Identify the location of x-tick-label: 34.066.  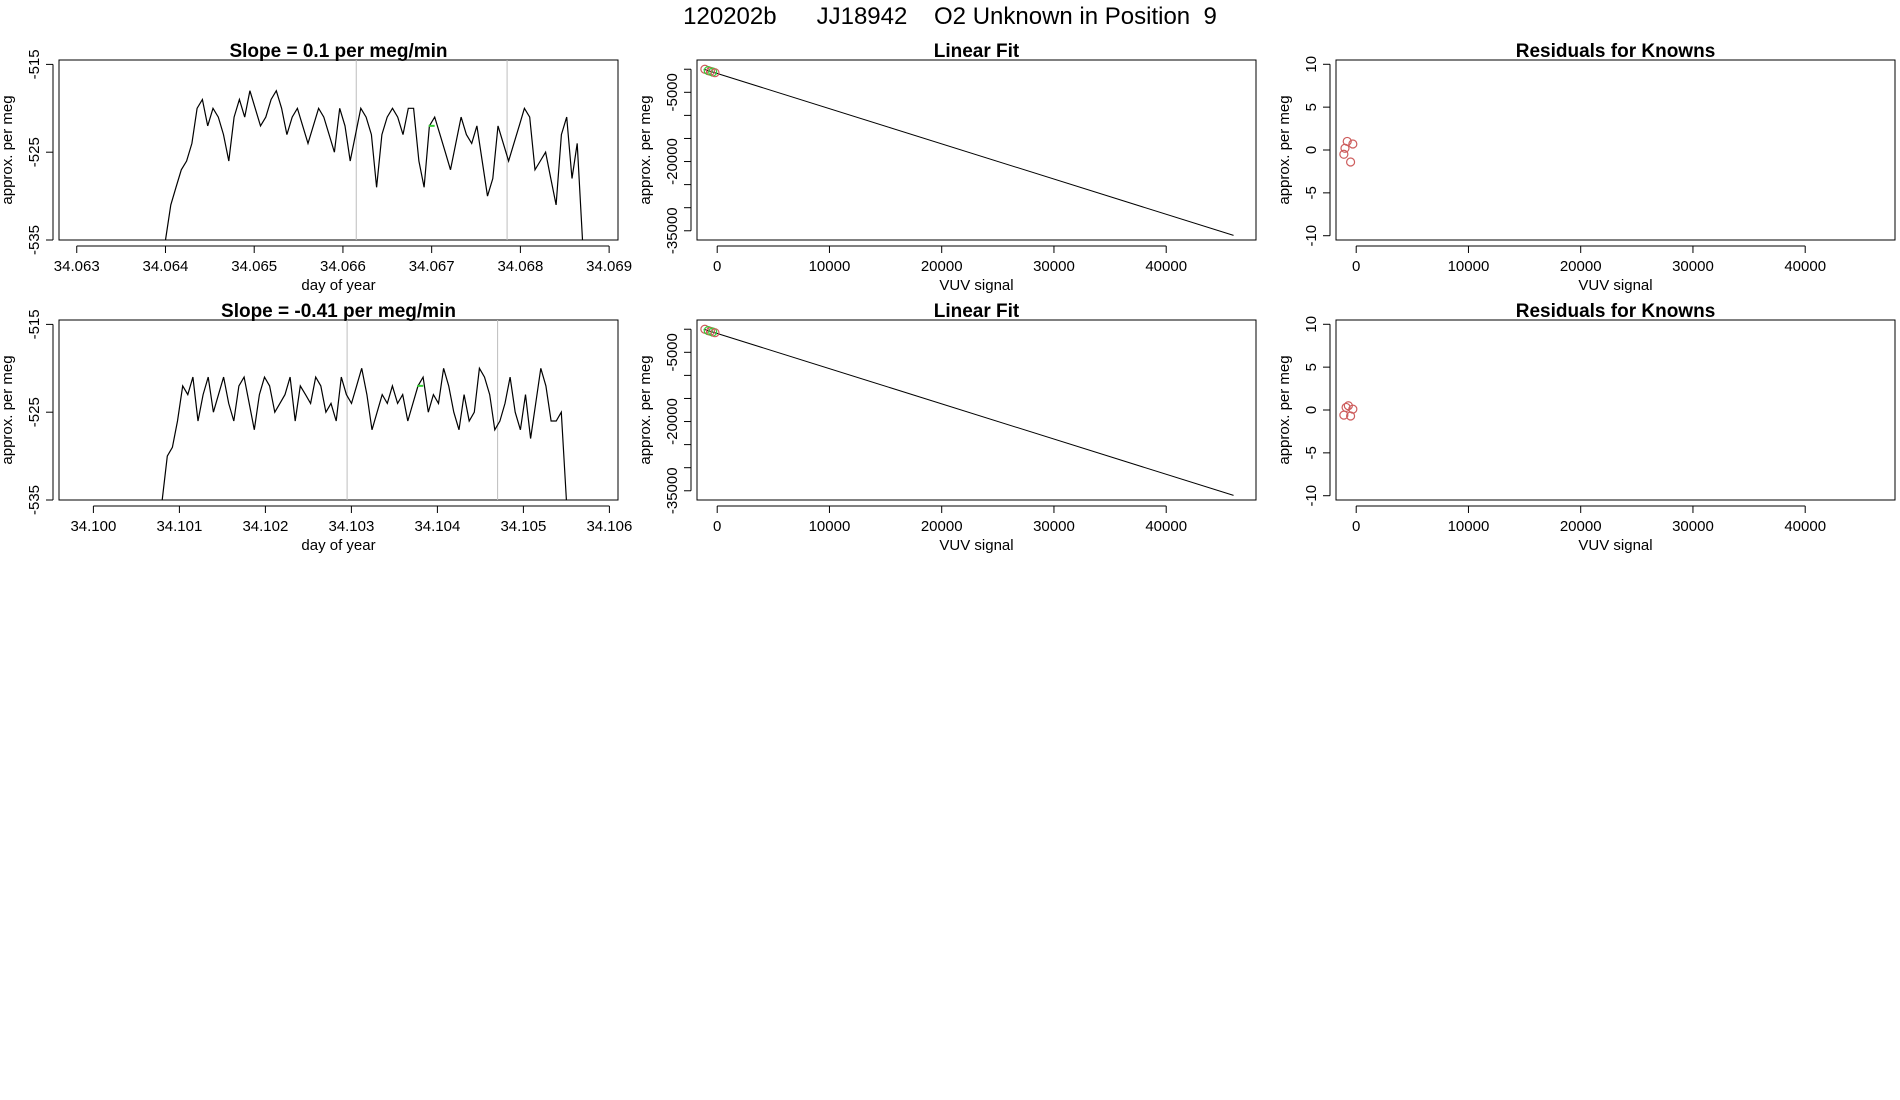
(343, 266).